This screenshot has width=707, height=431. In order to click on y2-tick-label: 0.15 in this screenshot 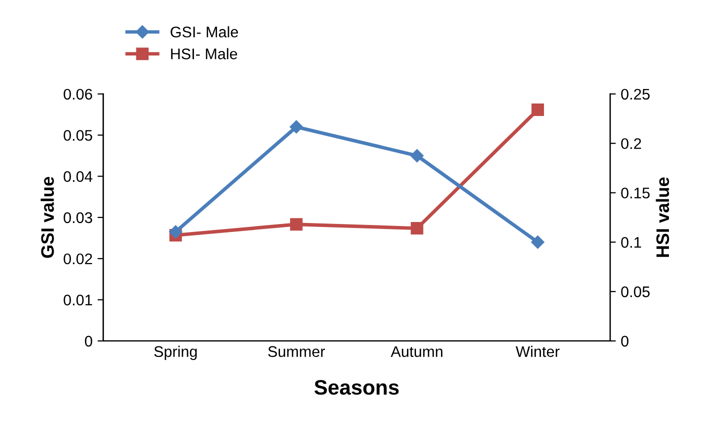, I will do `click(635, 193)`.